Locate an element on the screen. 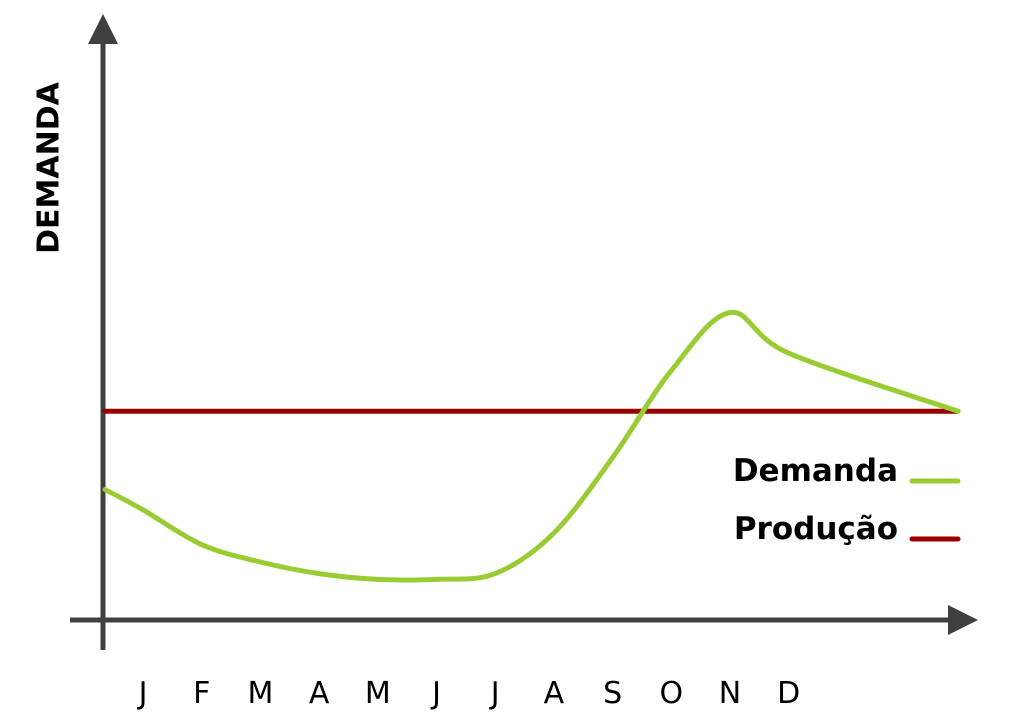  x-tick-label: N is located at coordinates (730, 693).